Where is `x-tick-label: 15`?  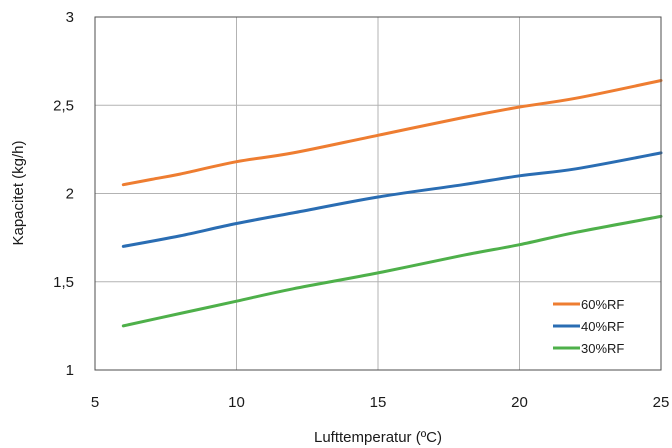
x-tick-label: 15 is located at coordinates (378, 402).